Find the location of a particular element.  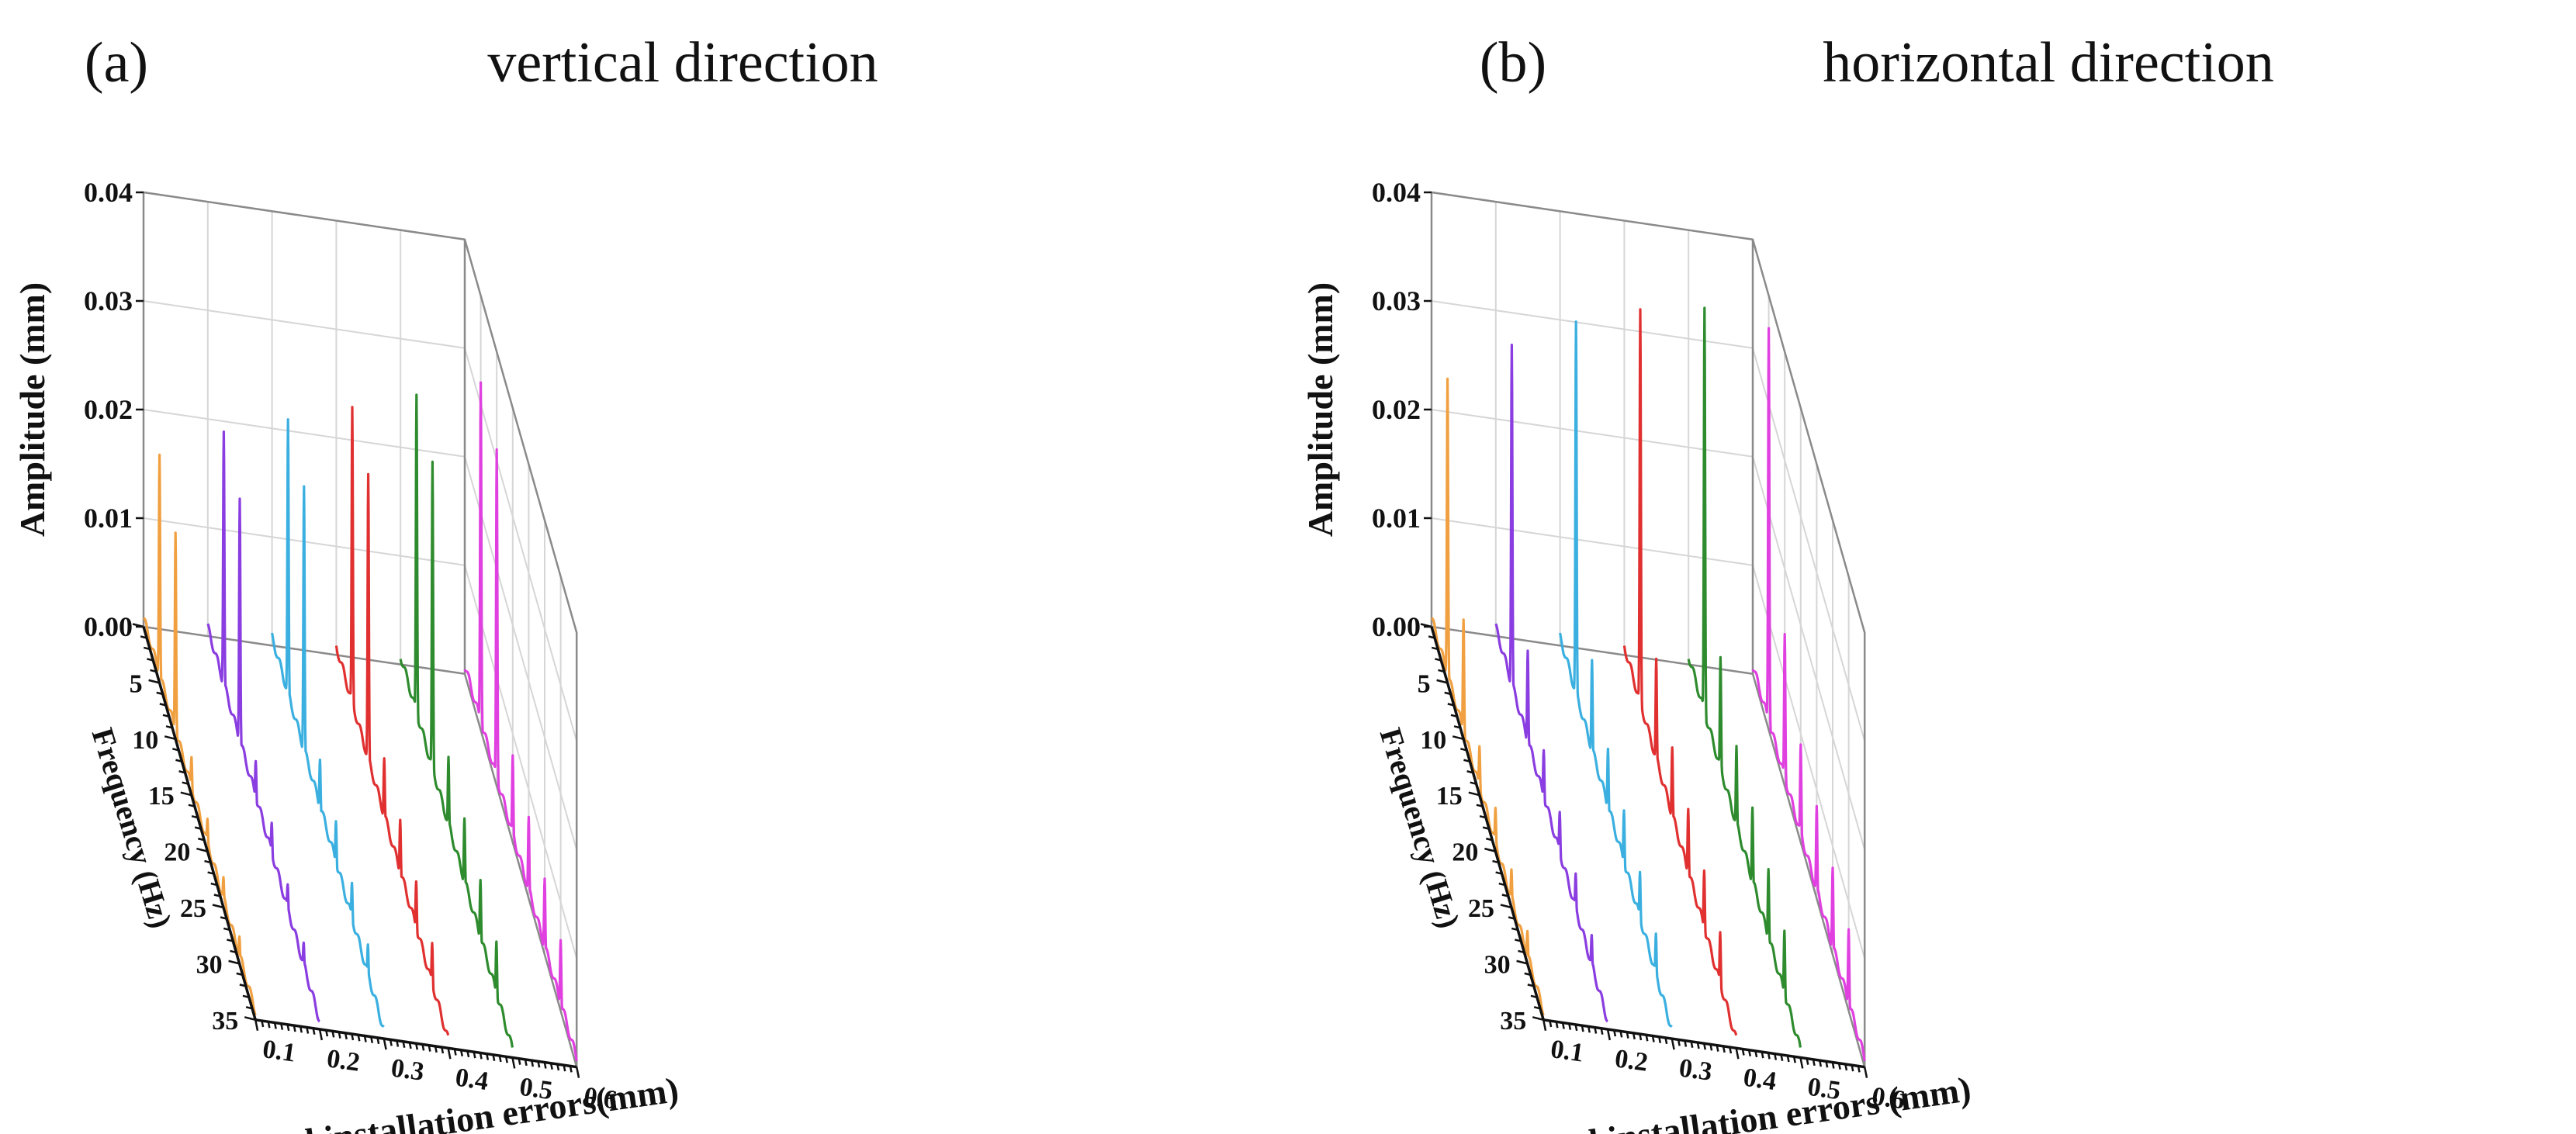

frequency-tick-label: 10 is located at coordinates (145, 740).